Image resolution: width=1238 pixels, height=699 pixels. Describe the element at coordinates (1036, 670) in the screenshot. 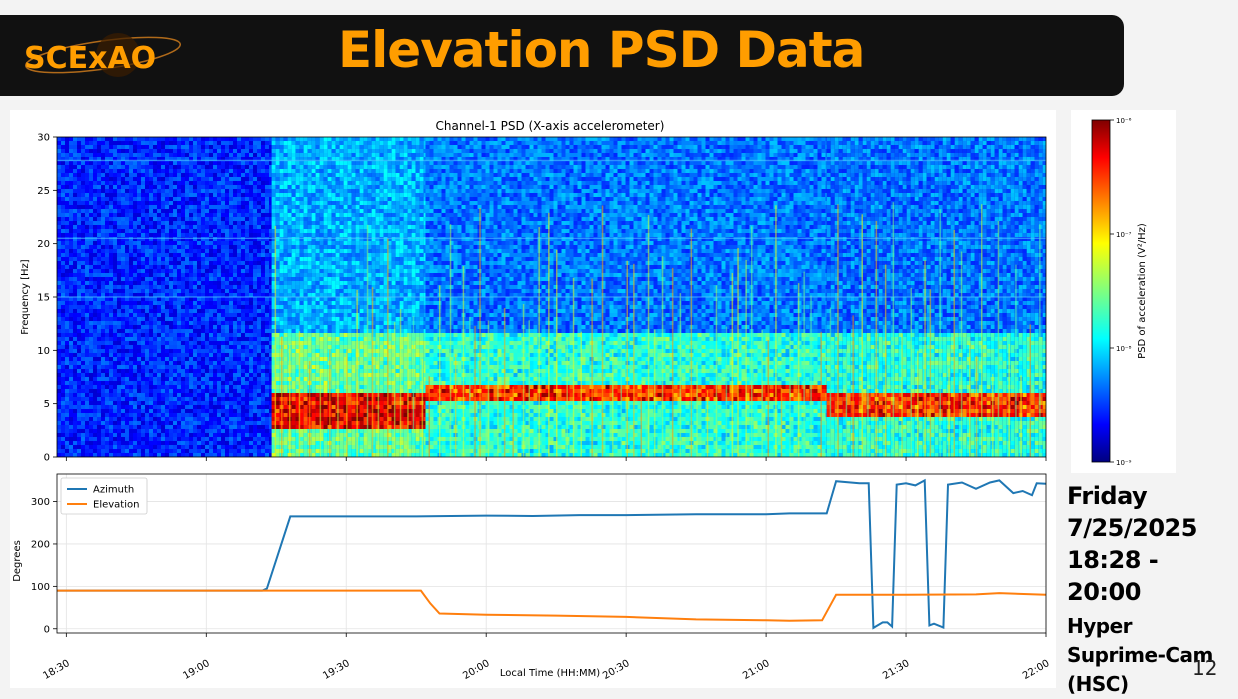

I see `line-x-tick-label: 22:00` at that location.